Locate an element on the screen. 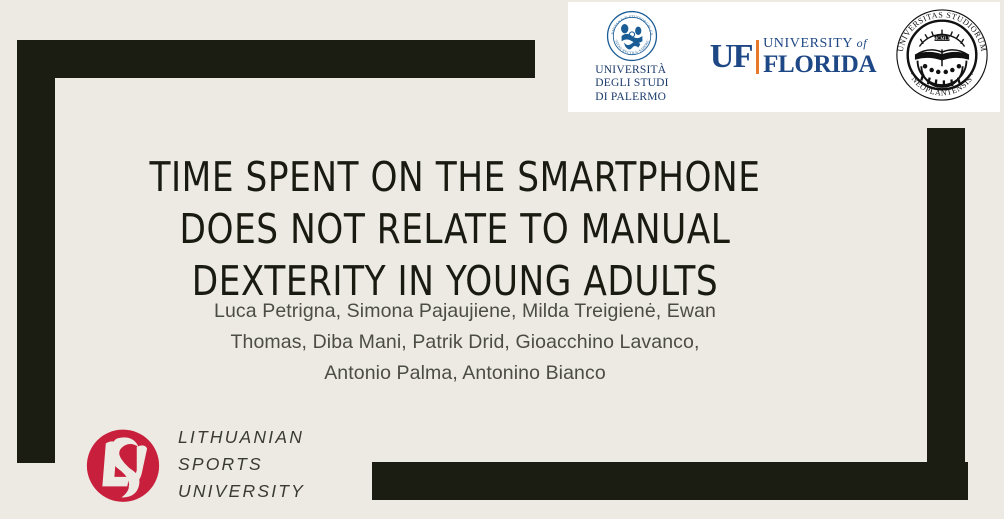 The width and height of the screenshot is (1004, 519). palermo-wordmark-line-2: DEGLI STUDI is located at coordinates (632, 83).